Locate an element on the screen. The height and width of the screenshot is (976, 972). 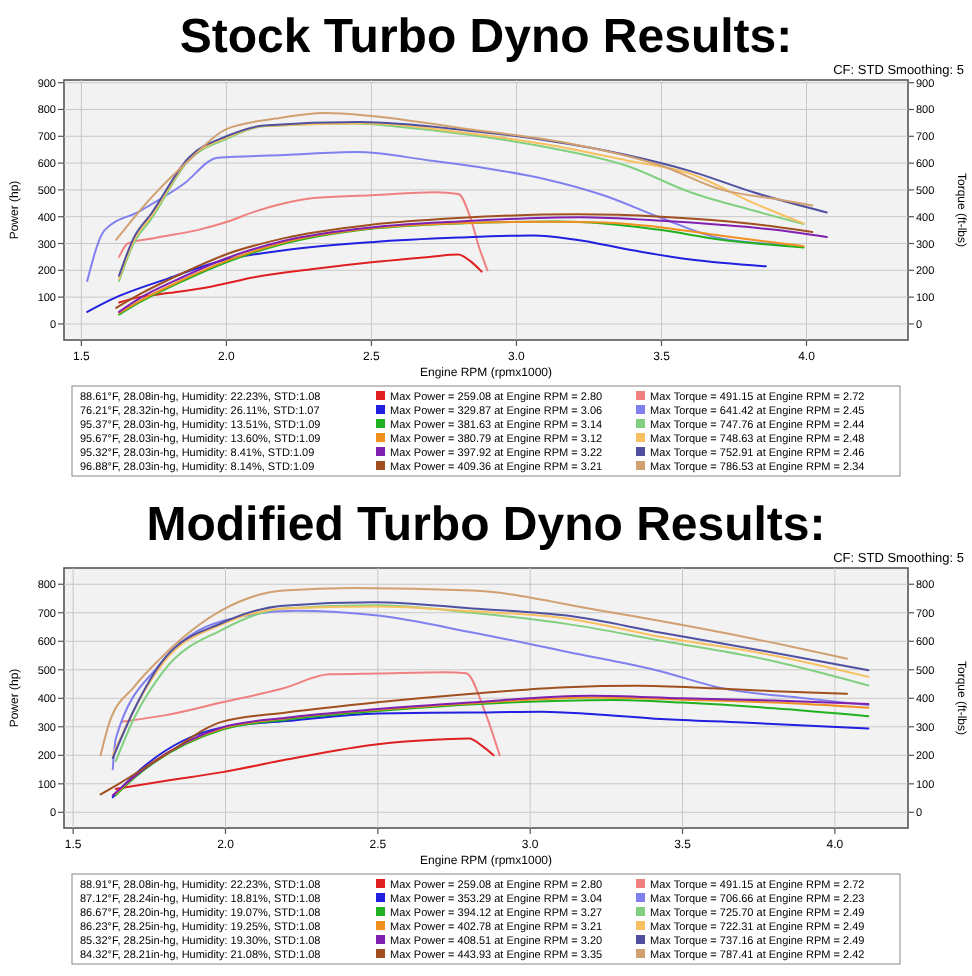
chart-title: Modified Turbo Dyno Results: is located at coordinates (486, 525).